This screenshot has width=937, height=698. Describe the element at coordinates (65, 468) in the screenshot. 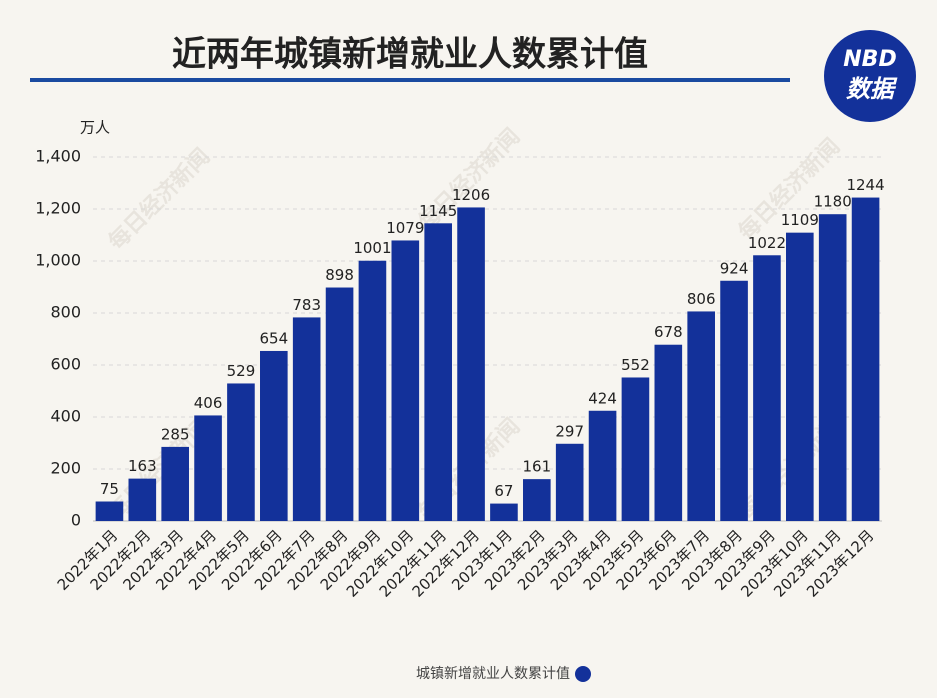

I see `y-tick-label: 200` at that location.